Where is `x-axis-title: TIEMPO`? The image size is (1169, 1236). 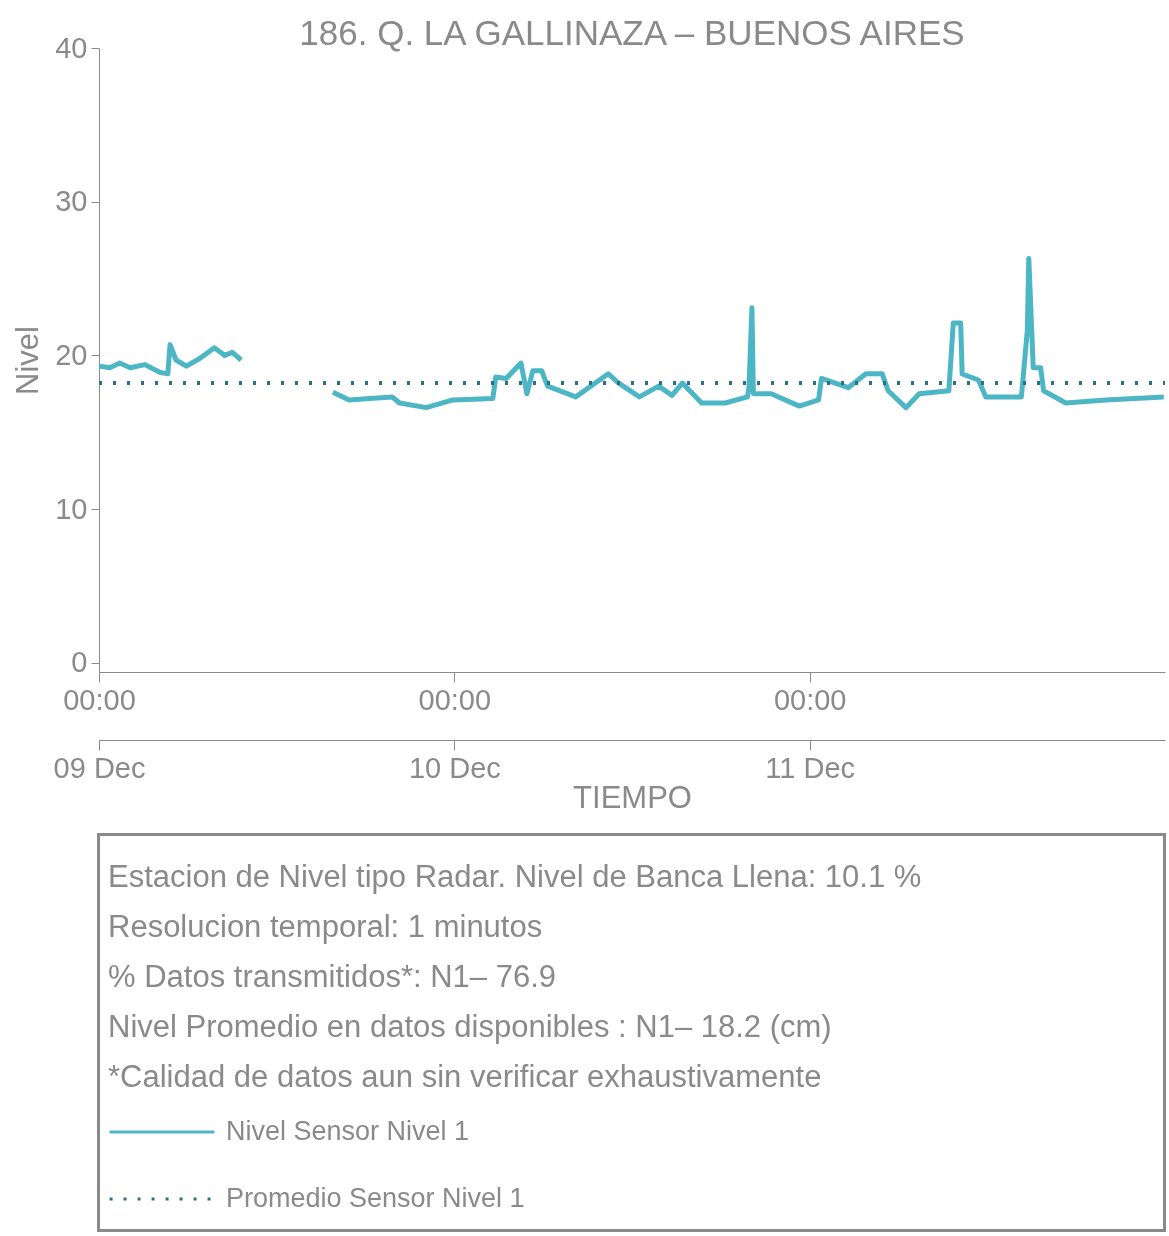
x-axis-title: TIEMPO is located at coordinates (632, 797).